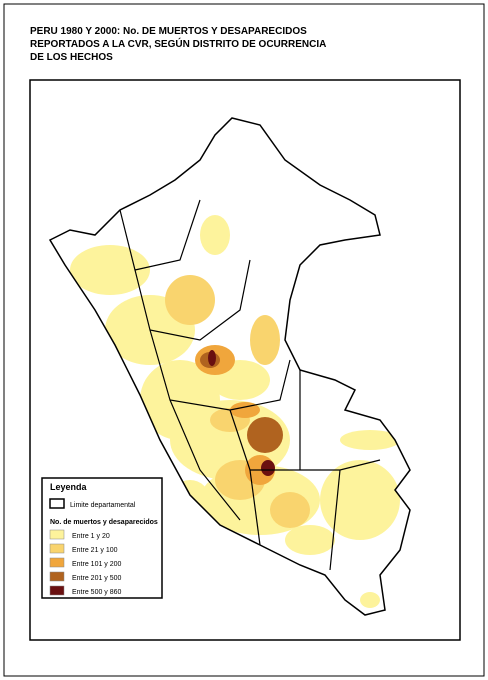 The height and width of the screenshot is (680, 488). What do you see at coordinates (69, 487) in the screenshot?
I see `legend-title: Leyenda` at bounding box center [69, 487].